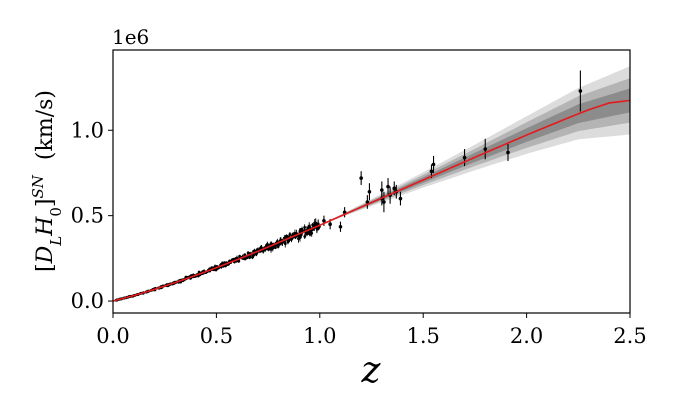 The height and width of the screenshot is (419, 677). I want to click on y-axis-title-math: [DLH0]SN, so click(47, 223).